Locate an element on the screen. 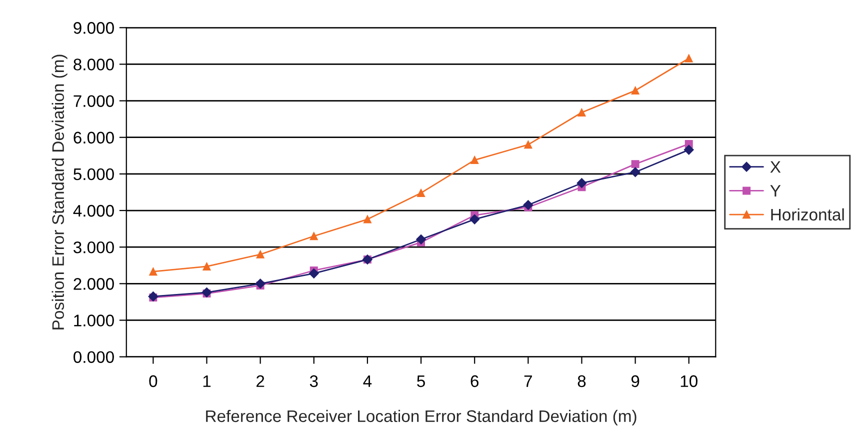  x-tick-label: 10 is located at coordinates (689, 381).